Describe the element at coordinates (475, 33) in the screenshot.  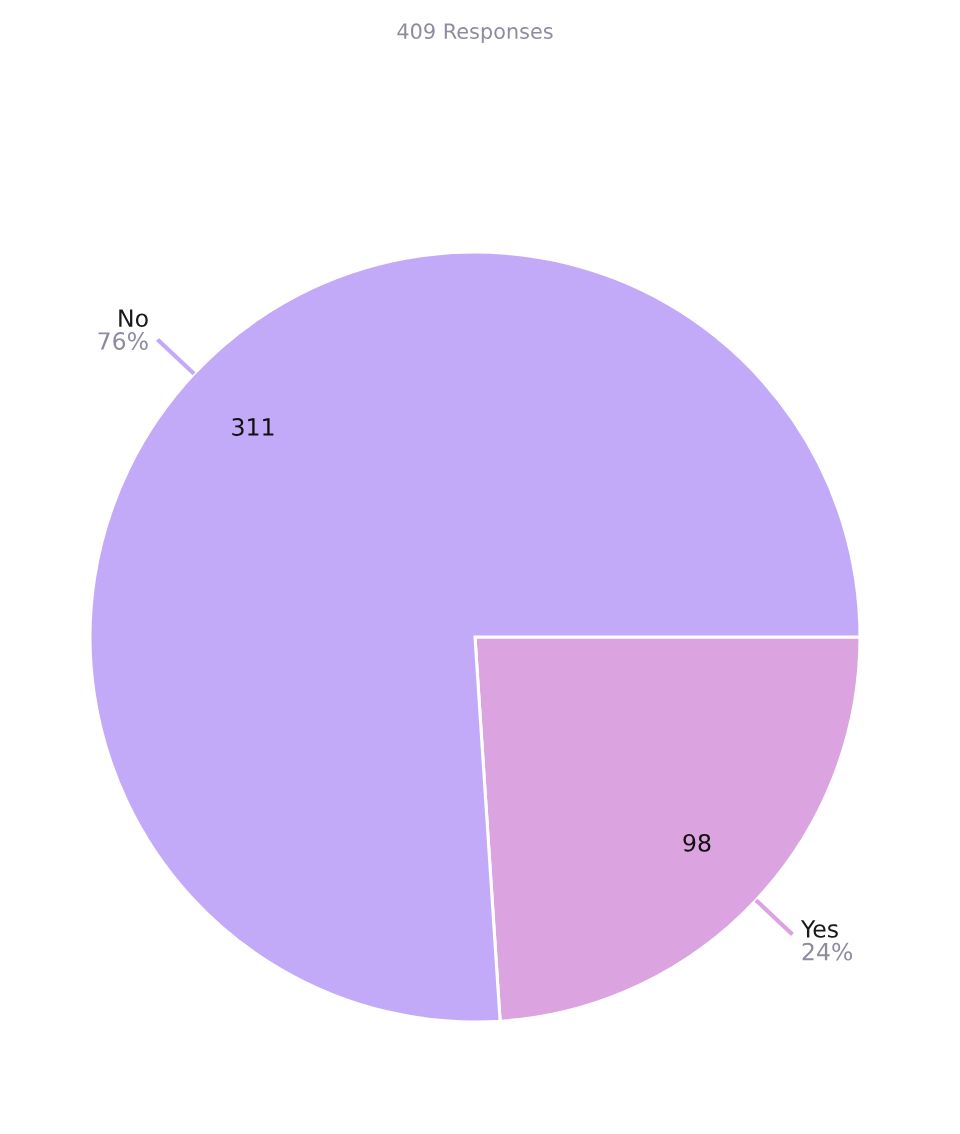
I see `chart-title: 409 Responses` at that location.